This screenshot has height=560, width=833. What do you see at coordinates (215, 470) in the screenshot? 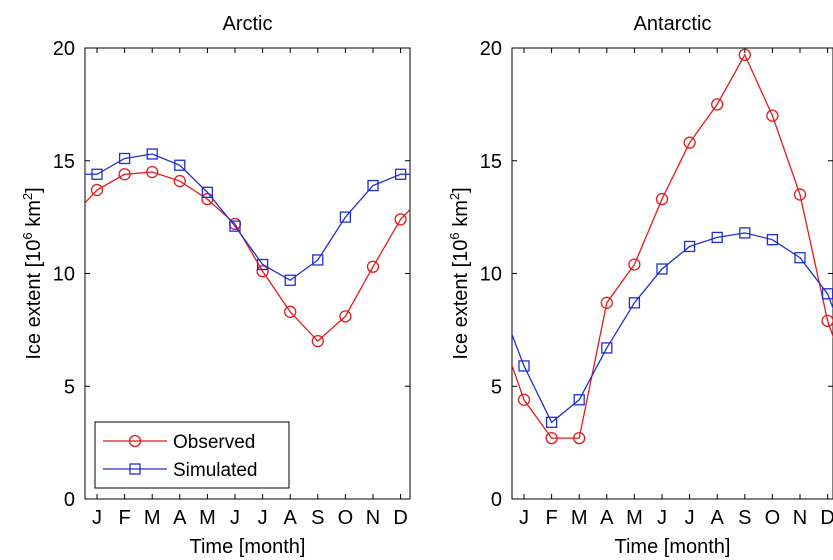
I see `legend-label: Simulated` at bounding box center [215, 470].